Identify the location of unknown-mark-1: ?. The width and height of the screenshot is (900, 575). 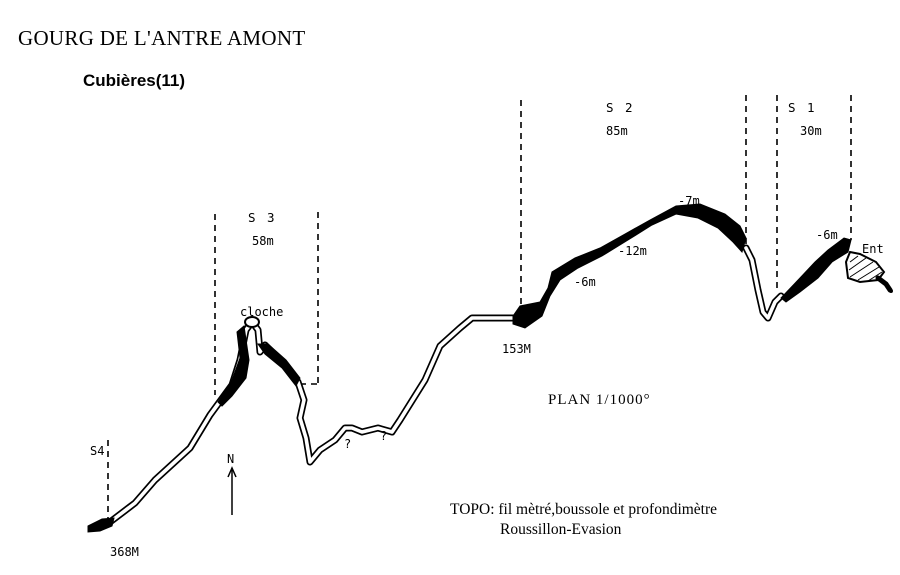
(347, 444).